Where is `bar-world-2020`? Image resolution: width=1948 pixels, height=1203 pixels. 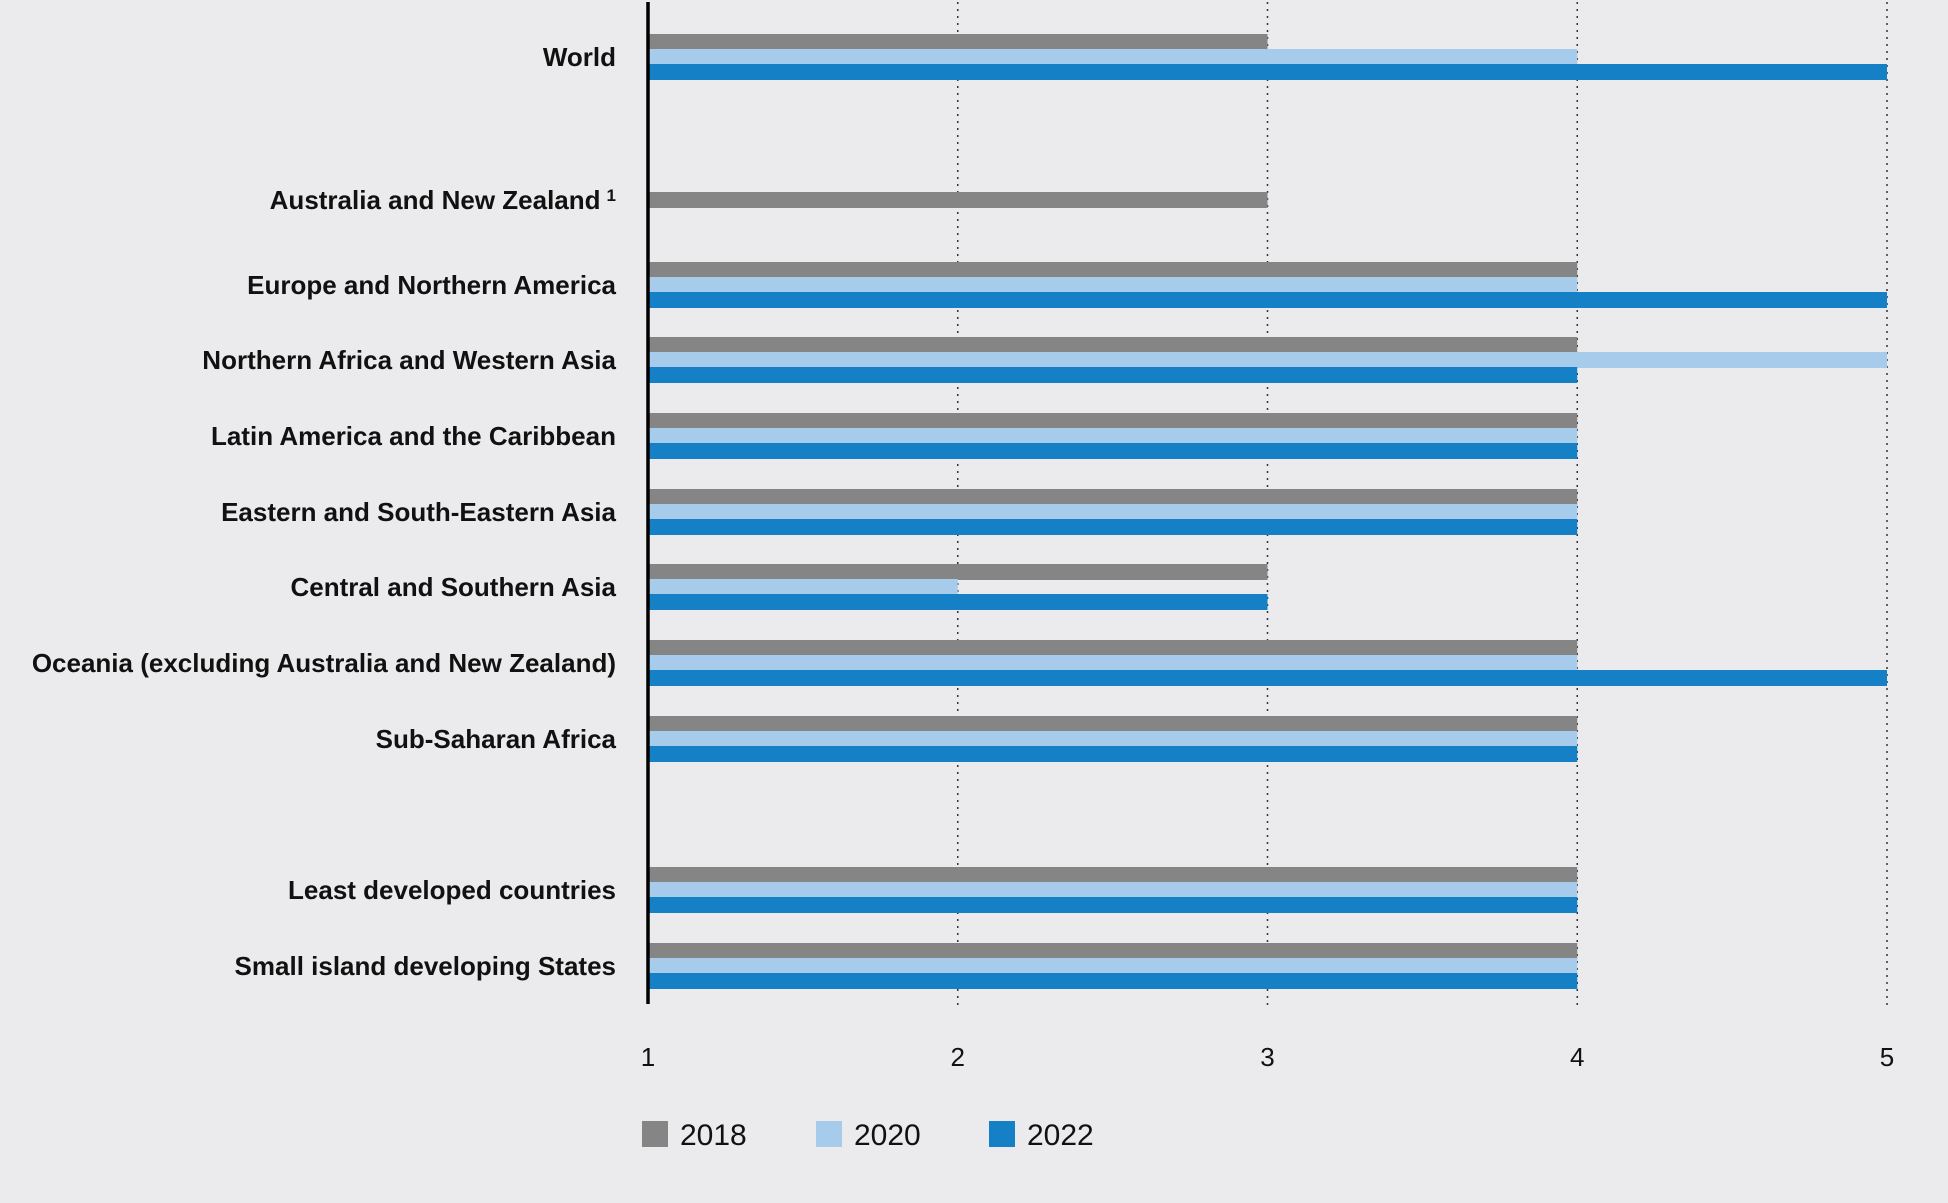
bar-world-2020 is located at coordinates (1113, 57).